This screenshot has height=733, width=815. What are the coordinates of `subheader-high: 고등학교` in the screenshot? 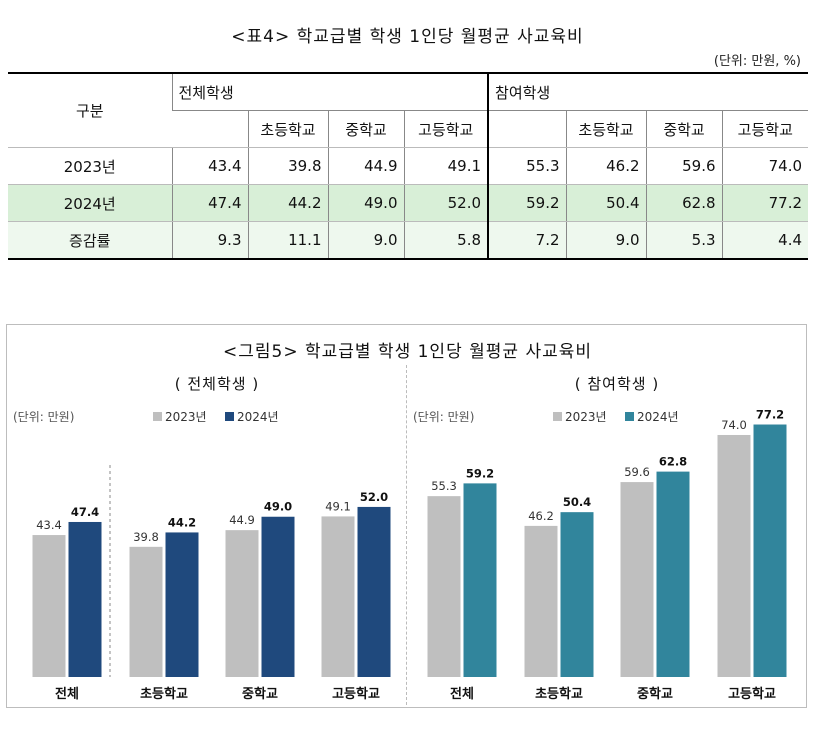 It's located at (446, 129).